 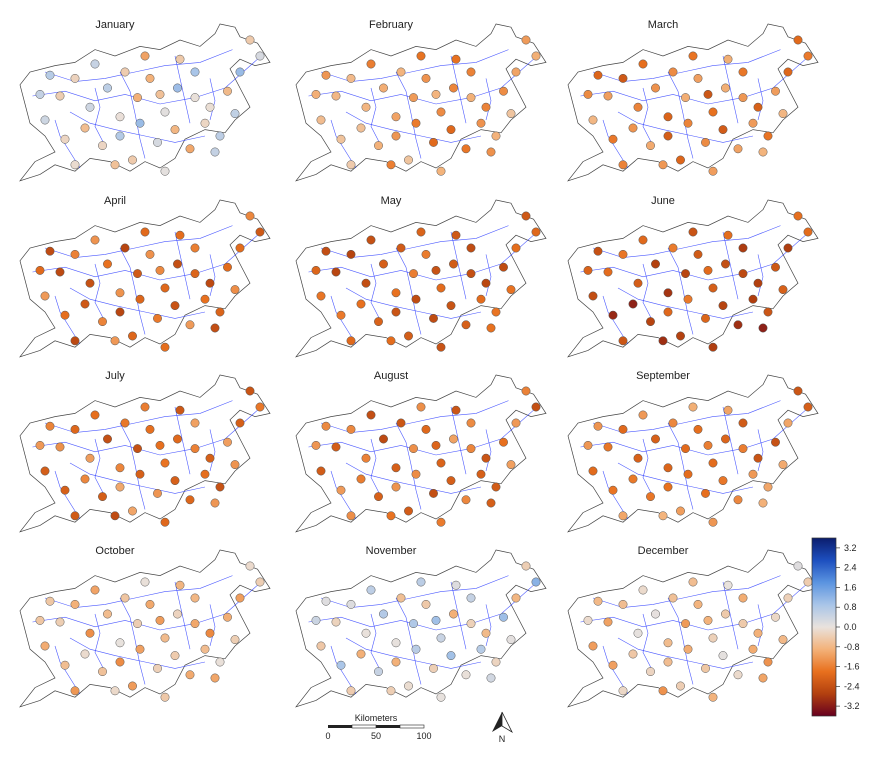 What do you see at coordinates (376, 718) in the screenshot?
I see `scale-bar-title: Kilometers` at bounding box center [376, 718].